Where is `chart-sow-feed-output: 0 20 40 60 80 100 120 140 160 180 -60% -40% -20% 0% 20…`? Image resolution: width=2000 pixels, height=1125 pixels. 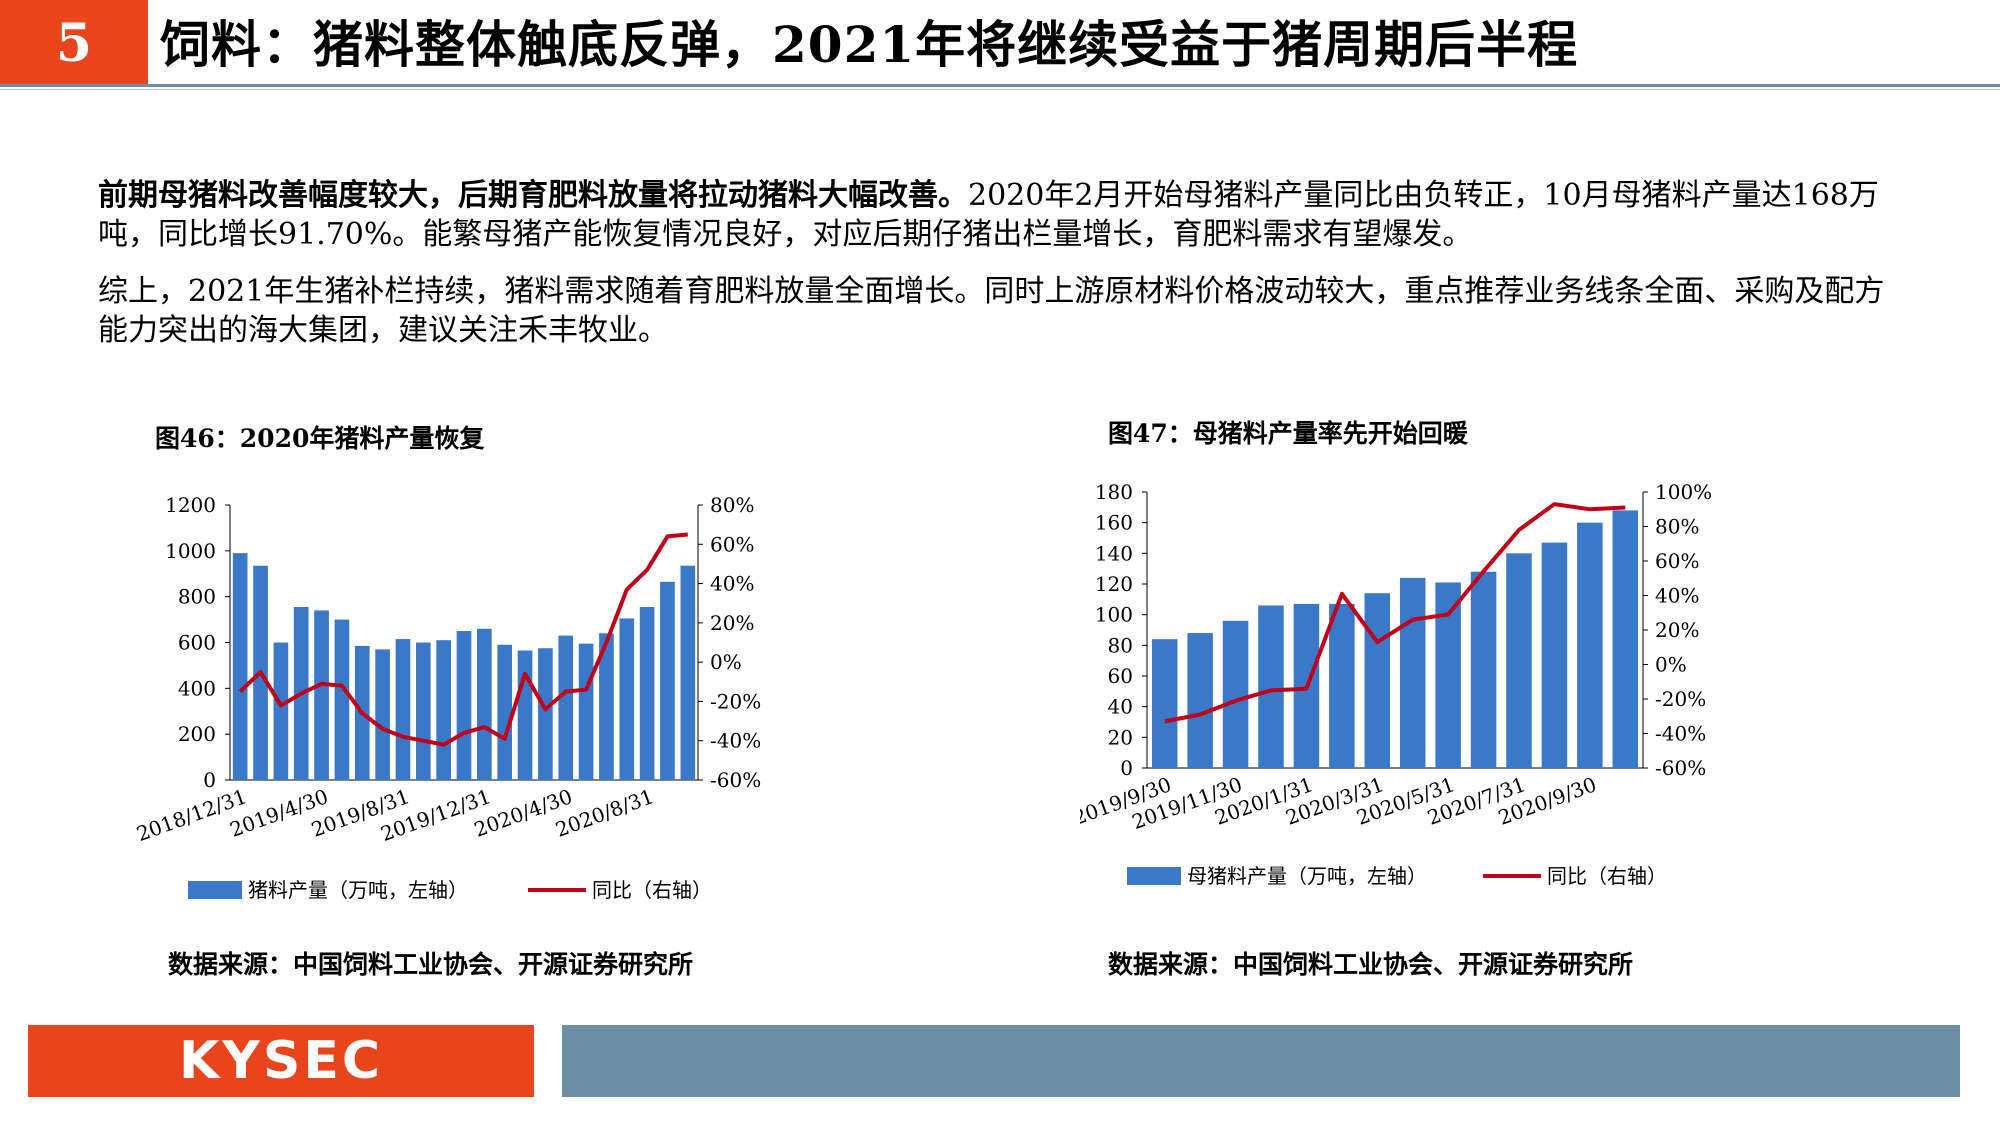
chart-sow-feed-output: 0 20 40 60 80 100 120 140 160 180 -60% -40% -20% 0% 20… is located at coordinates (1396, 684).